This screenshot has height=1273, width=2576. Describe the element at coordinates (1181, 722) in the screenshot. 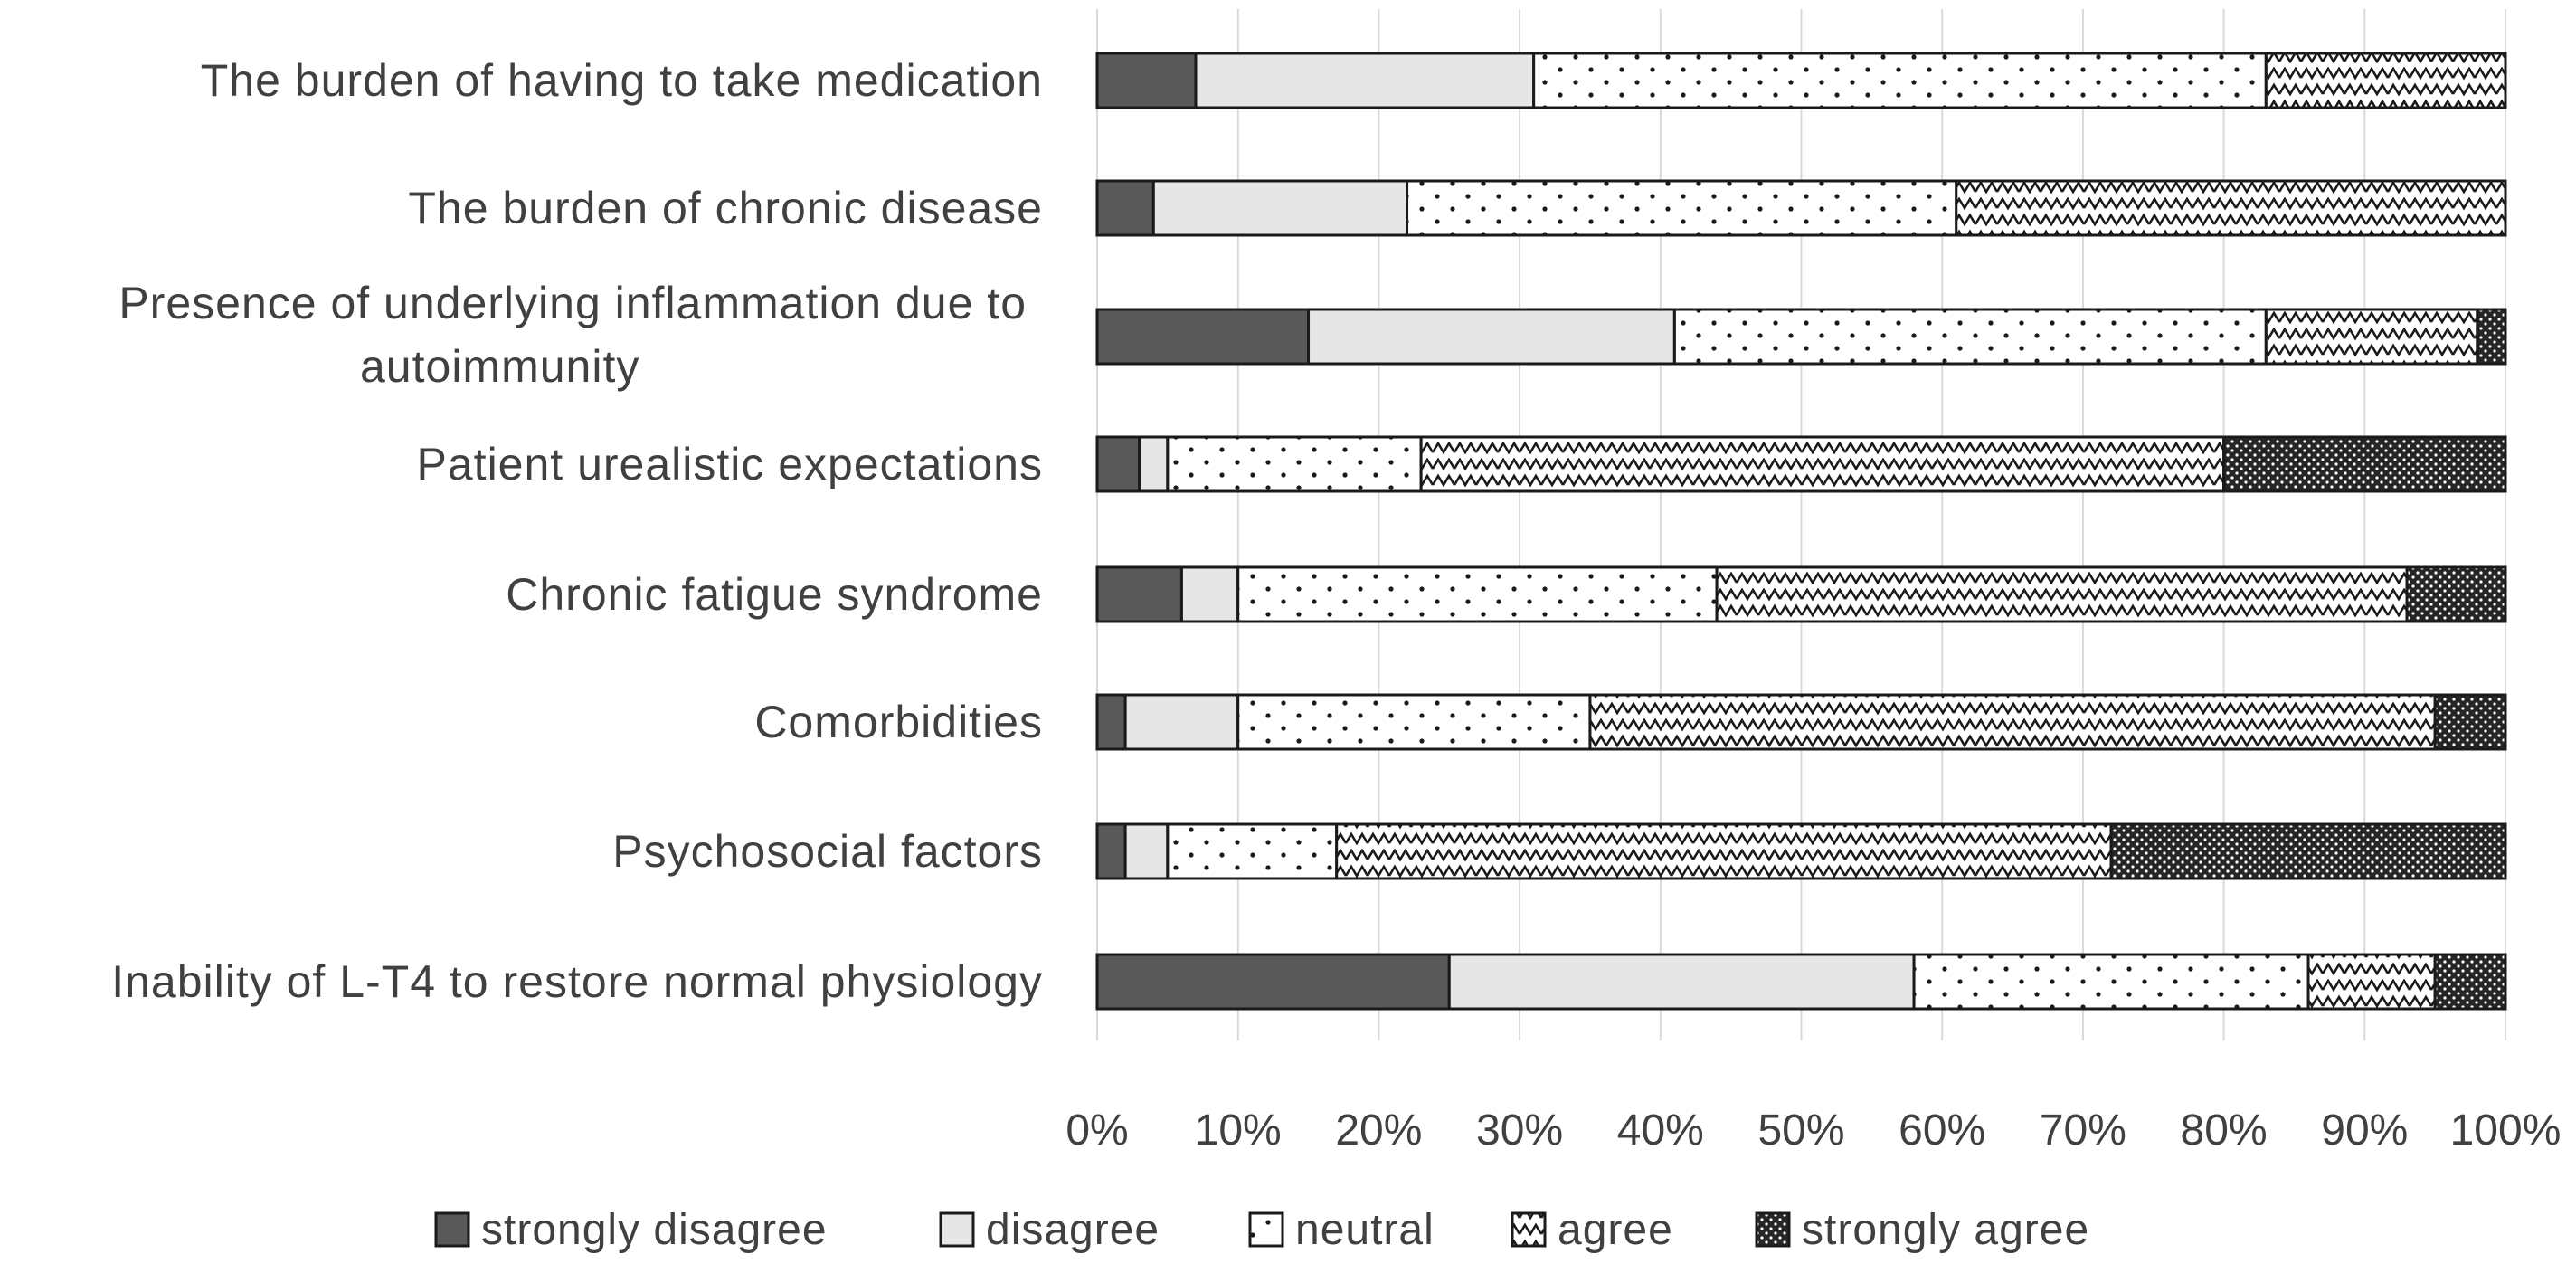

I see `bar-disagree-comorbidities` at that location.